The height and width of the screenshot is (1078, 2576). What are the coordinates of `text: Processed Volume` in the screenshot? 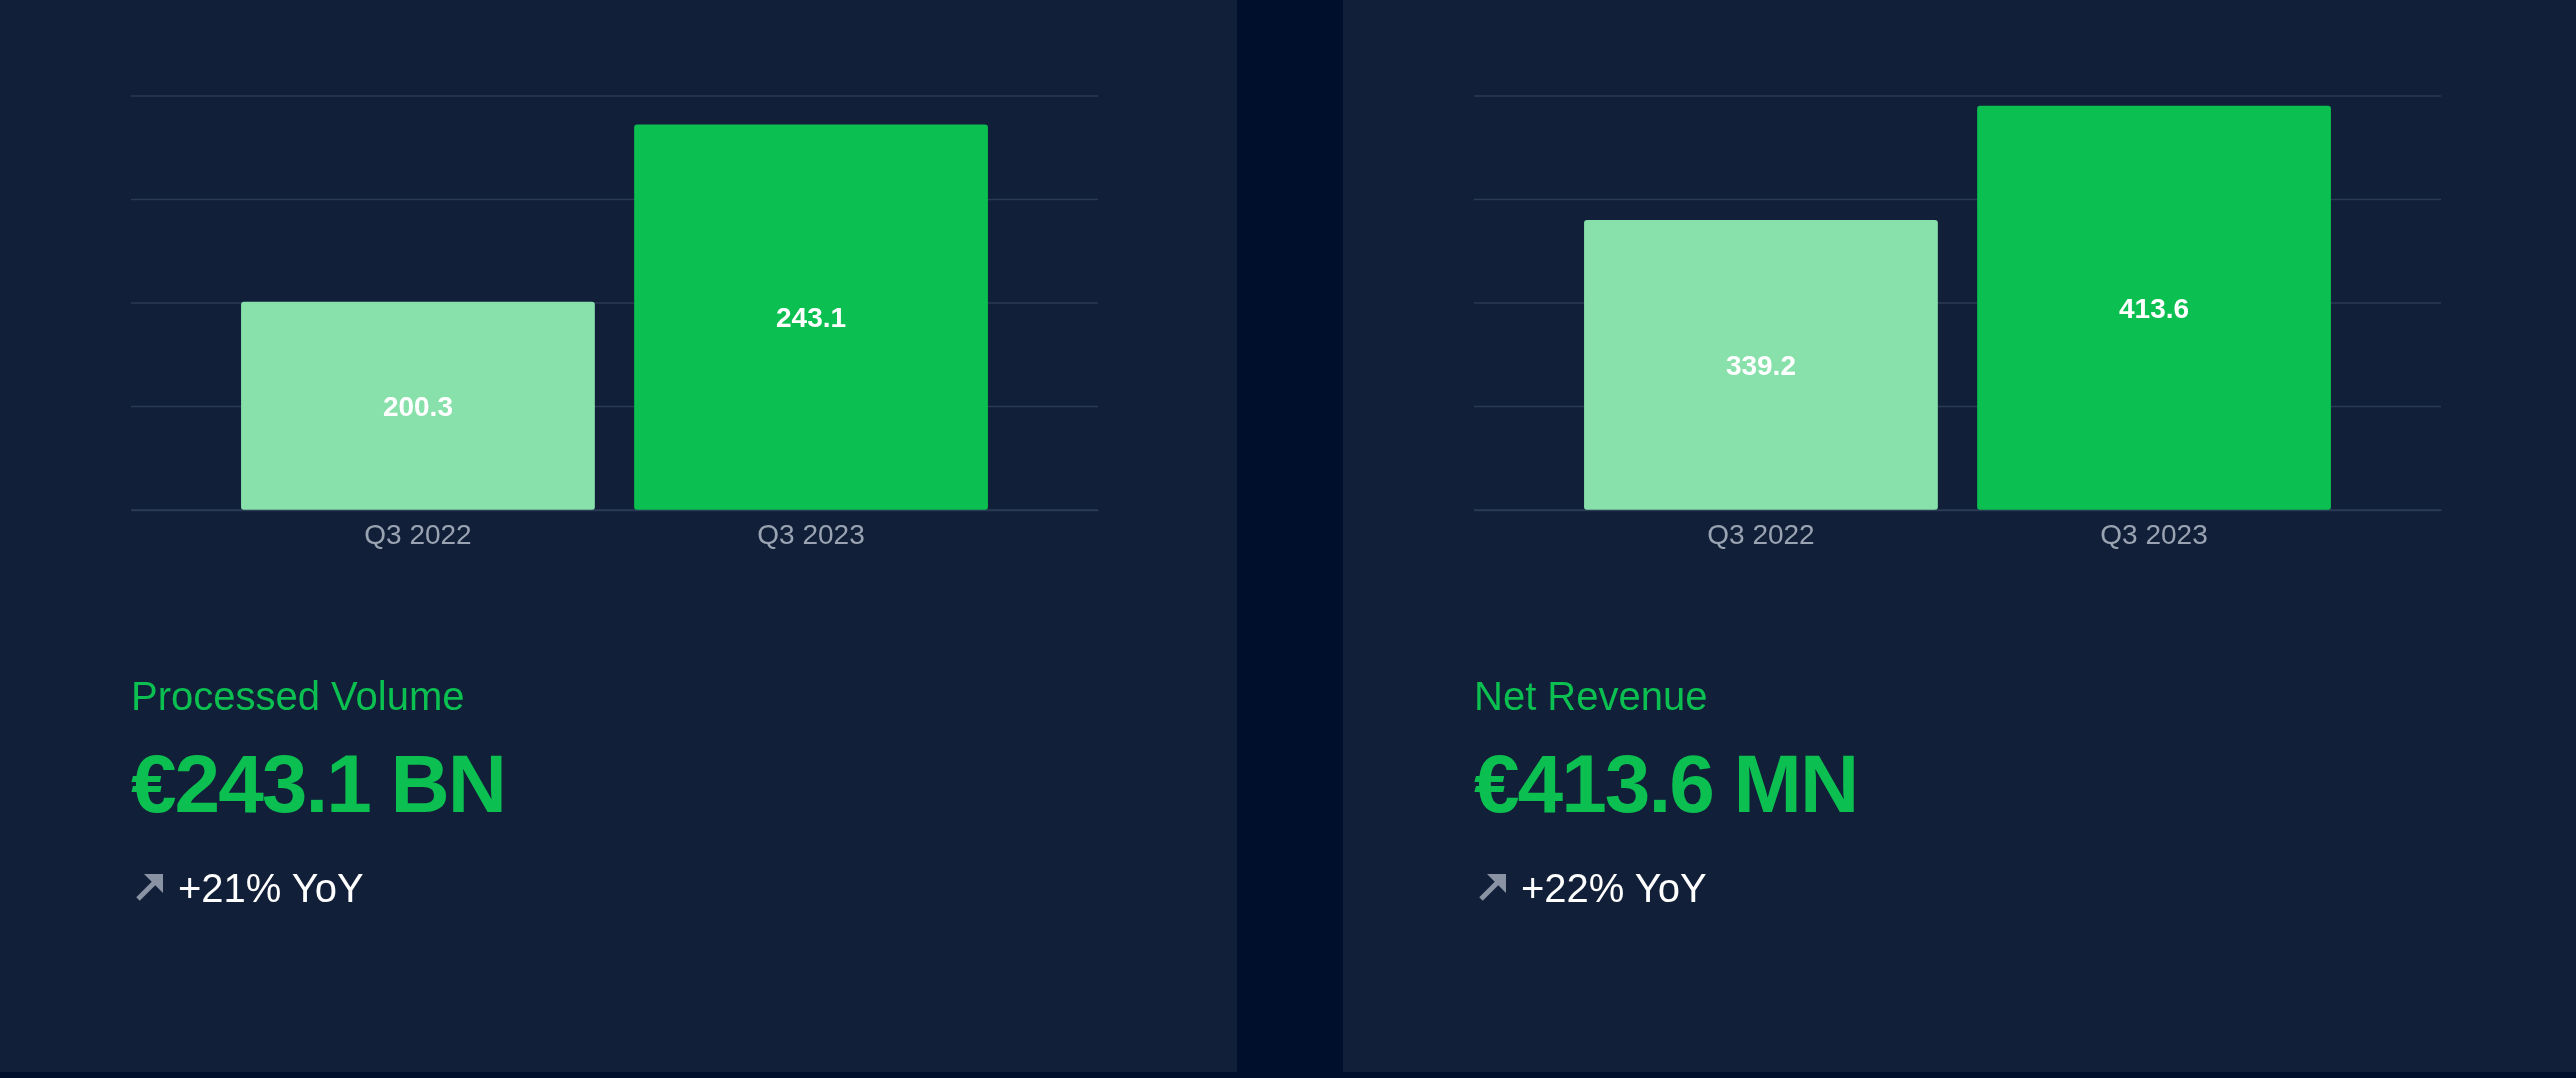 It's located at (298, 696).